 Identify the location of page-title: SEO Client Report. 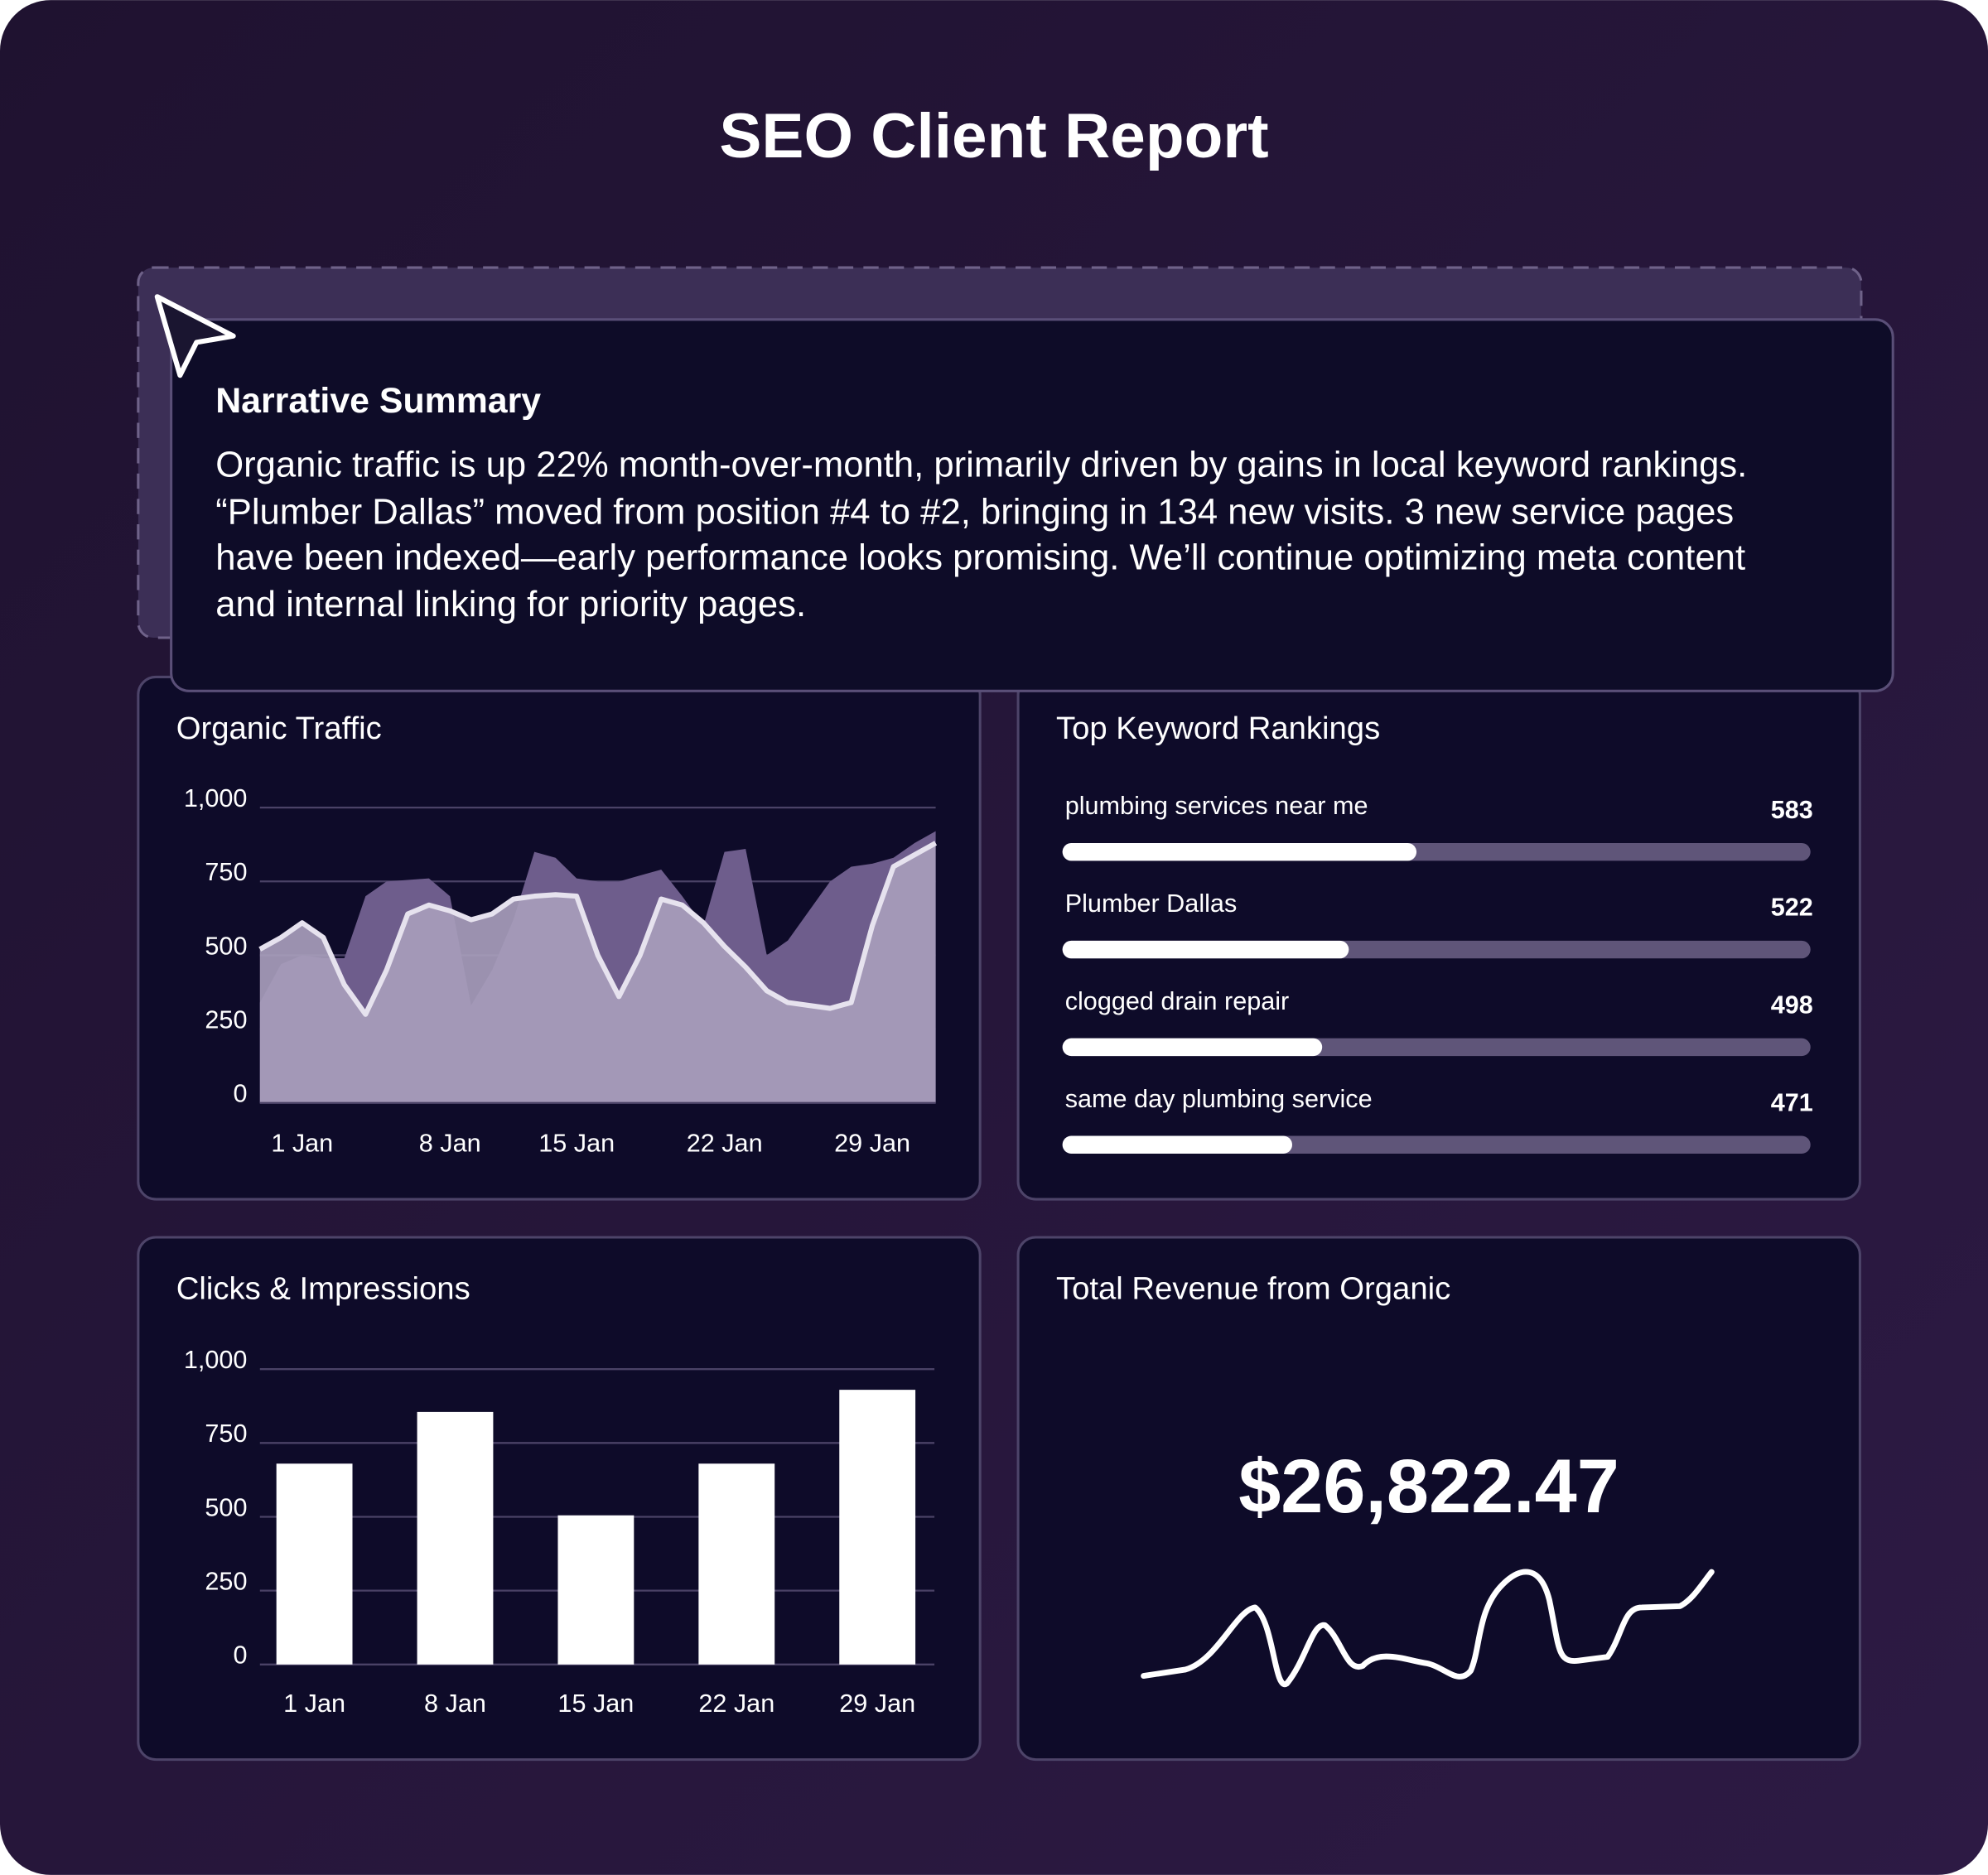
(993, 136).